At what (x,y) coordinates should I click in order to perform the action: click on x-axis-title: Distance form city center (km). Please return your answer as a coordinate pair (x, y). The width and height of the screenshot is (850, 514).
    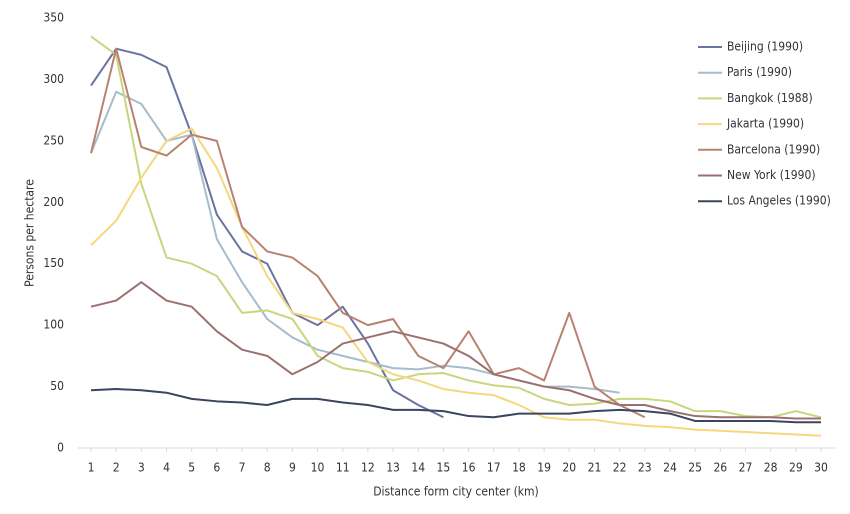
    Looking at the image, I should click on (456, 492).